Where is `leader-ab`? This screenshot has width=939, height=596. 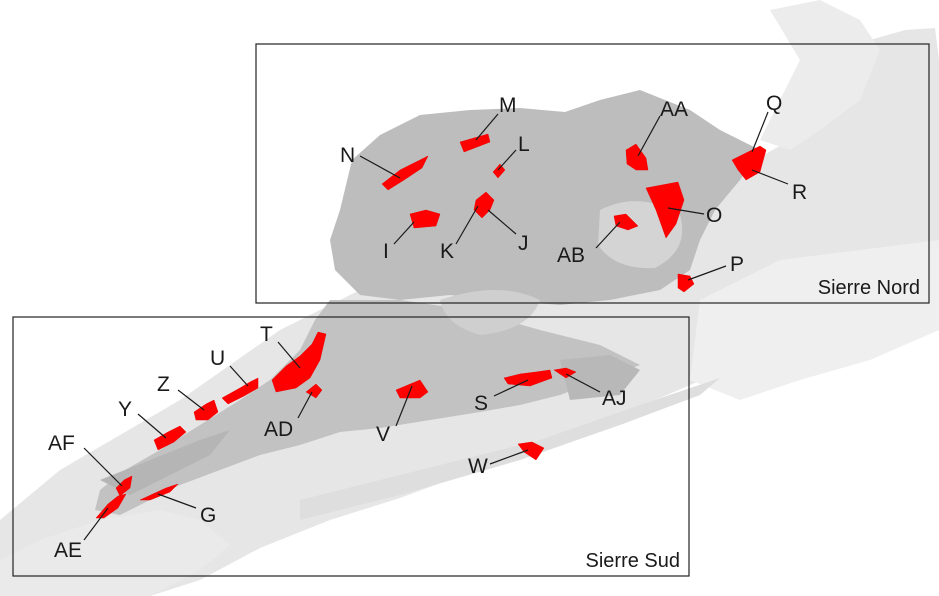
leader-ab is located at coordinates (608, 235).